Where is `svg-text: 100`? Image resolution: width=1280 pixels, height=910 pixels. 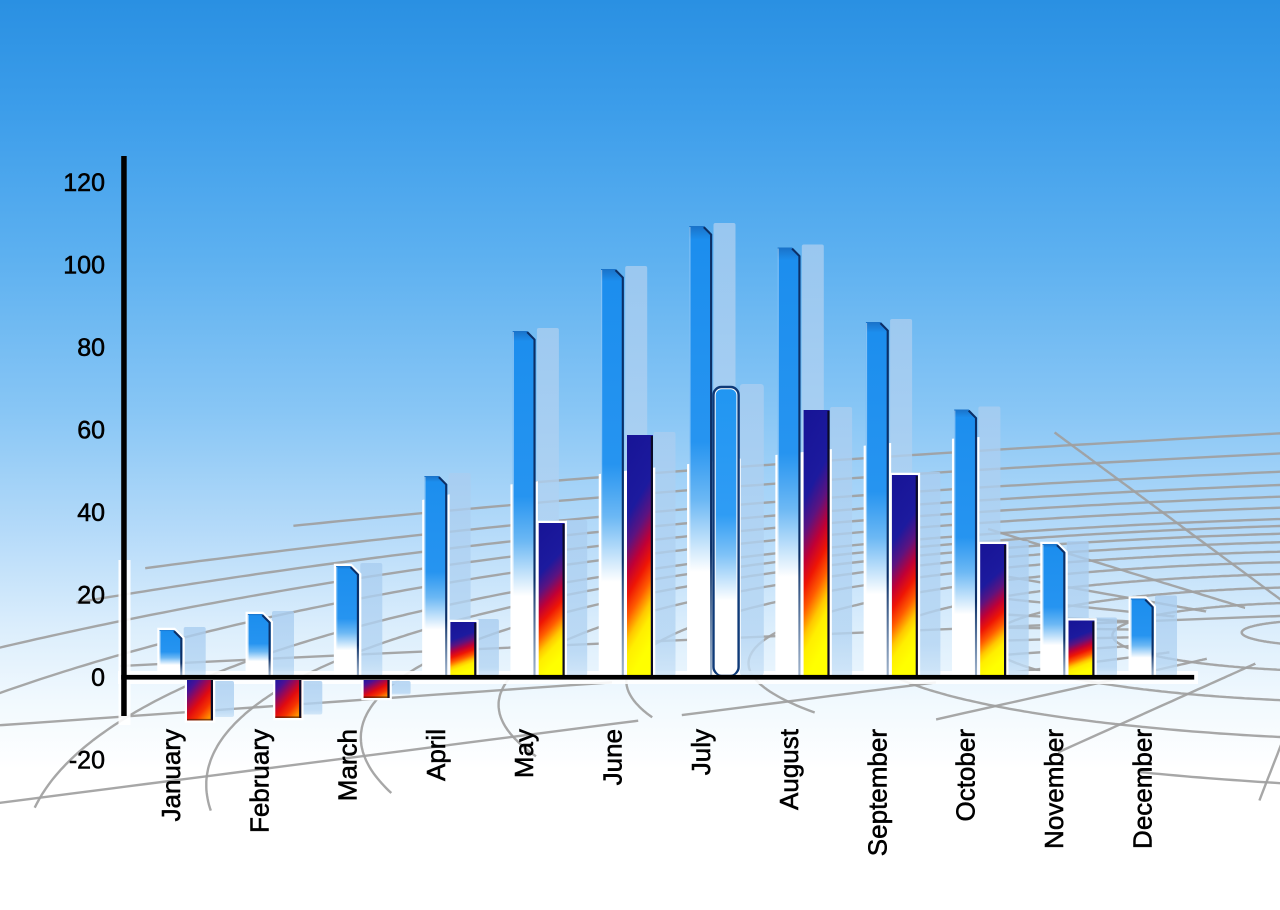
svg-text: 100 is located at coordinates (84, 266).